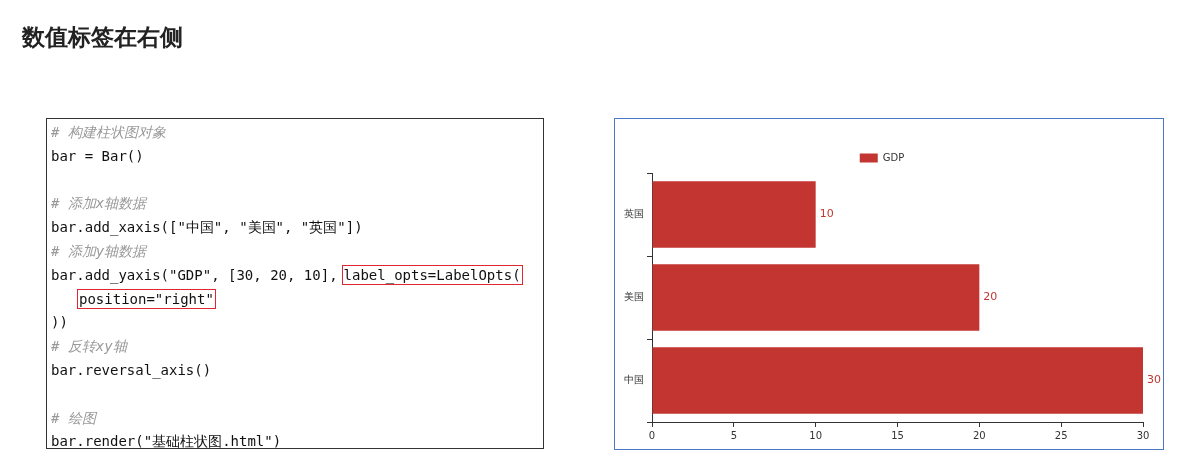 This screenshot has height=463, width=1177. Describe the element at coordinates (99, 250) in the screenshot. I see `text: # 添加y轴数据` at that location.